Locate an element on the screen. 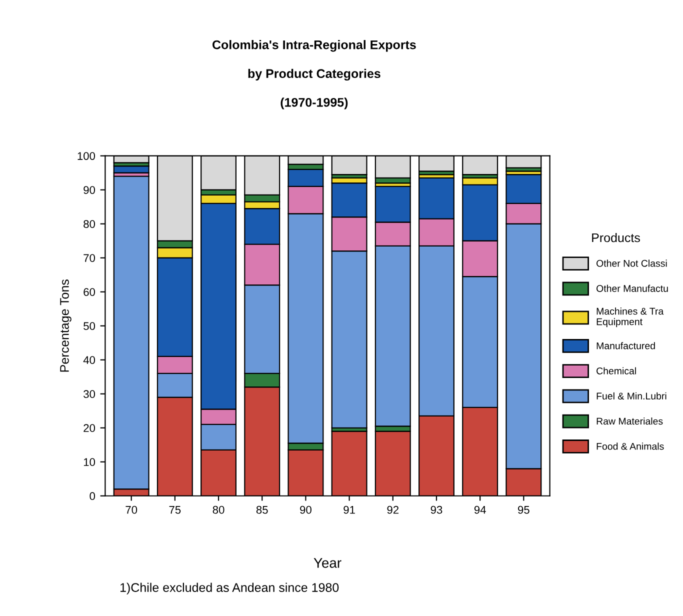  legend-title: Products is located at coordinates (616, 237).